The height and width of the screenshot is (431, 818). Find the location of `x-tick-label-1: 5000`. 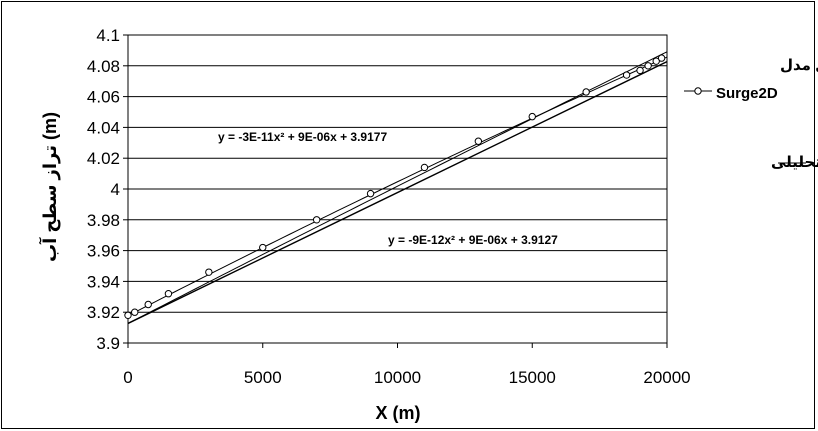

x-tick-label-1: 5000 is located at coordinates (263, 377).